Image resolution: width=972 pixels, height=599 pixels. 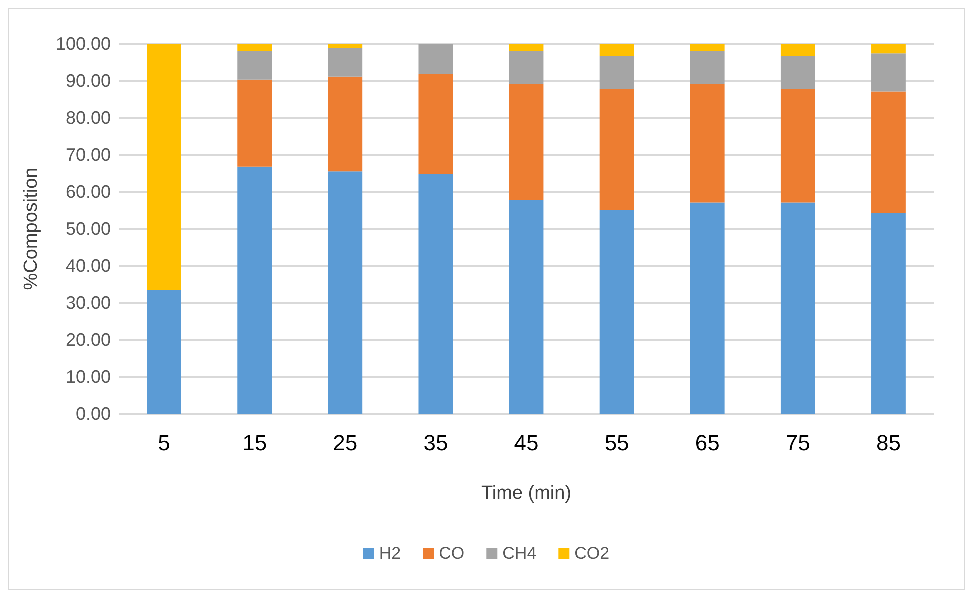 What do you see at coordinates (390, 553) in the screenshot?
I see `legend-label: H2` at bounding box center [390, 553].